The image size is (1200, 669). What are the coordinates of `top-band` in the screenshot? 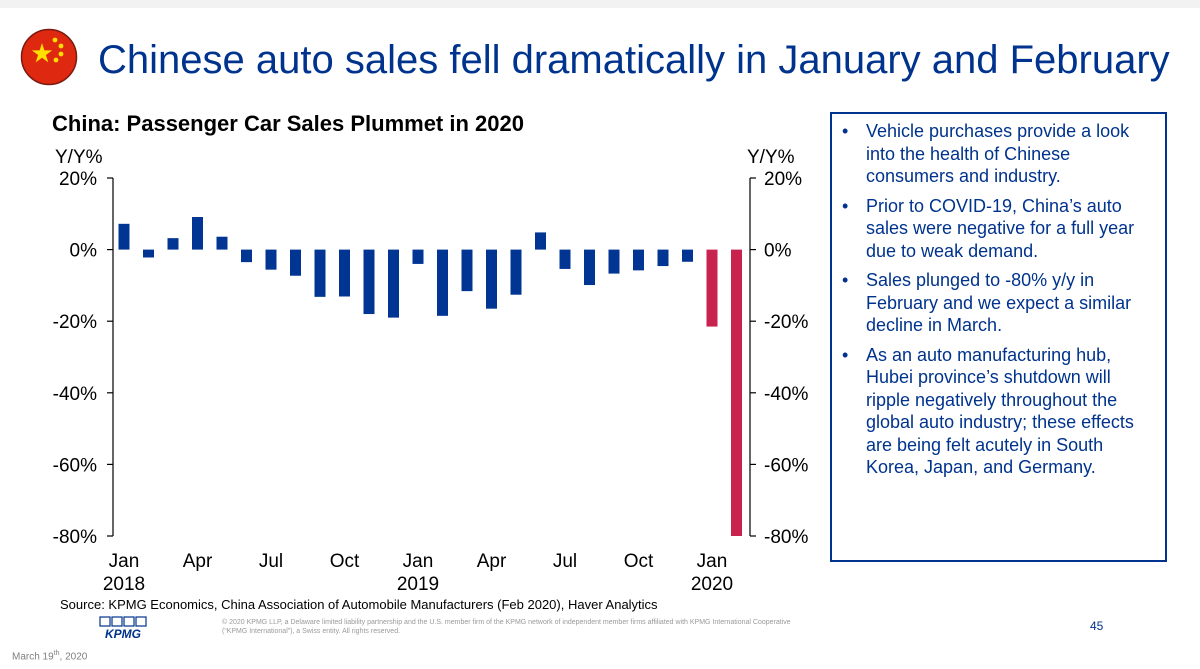 It's located at (600, 4).